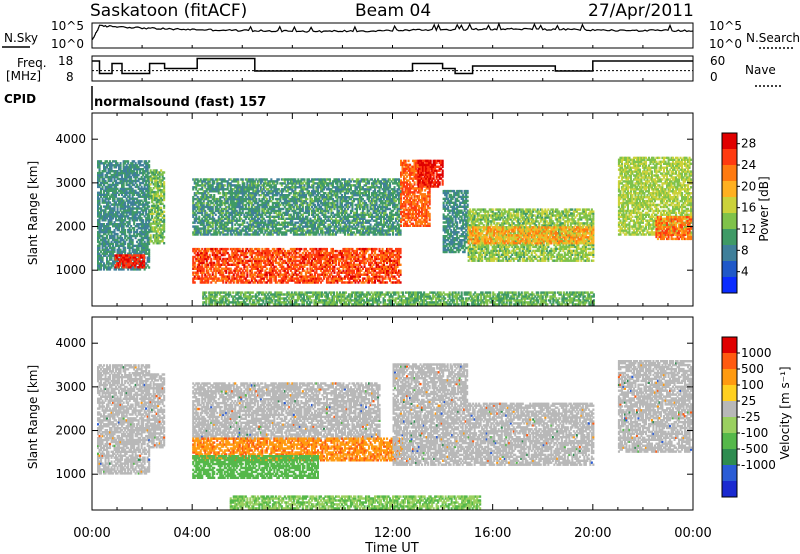  What do you see at coordinates (717, 61) in the screenshot?
I see `frequency-tick-right-top: 60` at bounding box center [717, 61].